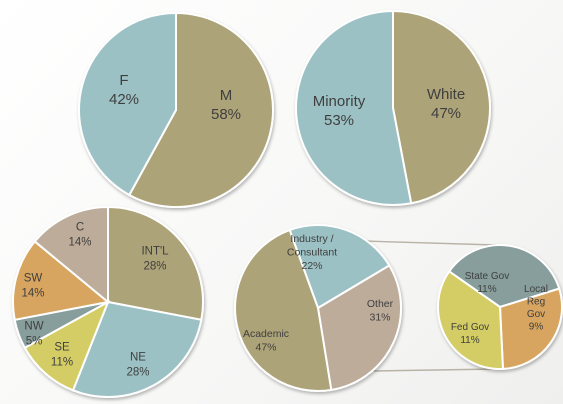 The image size is (563, 404). Describe the element at coordinates (470, 334) in the screenshot. I see `slice-label: Fed Gov 11%` at that location.